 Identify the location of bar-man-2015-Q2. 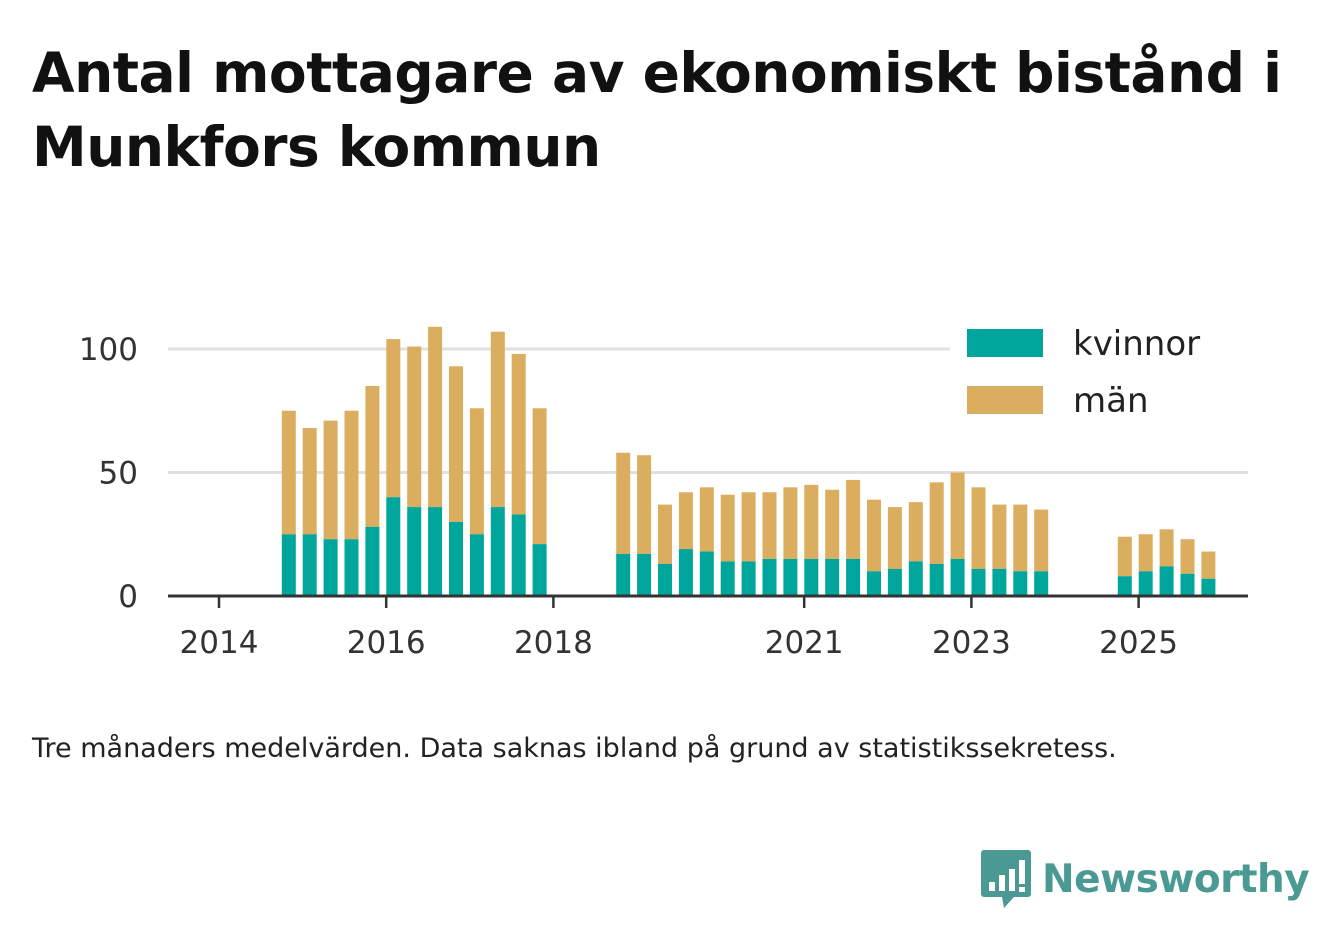
(351, 475).